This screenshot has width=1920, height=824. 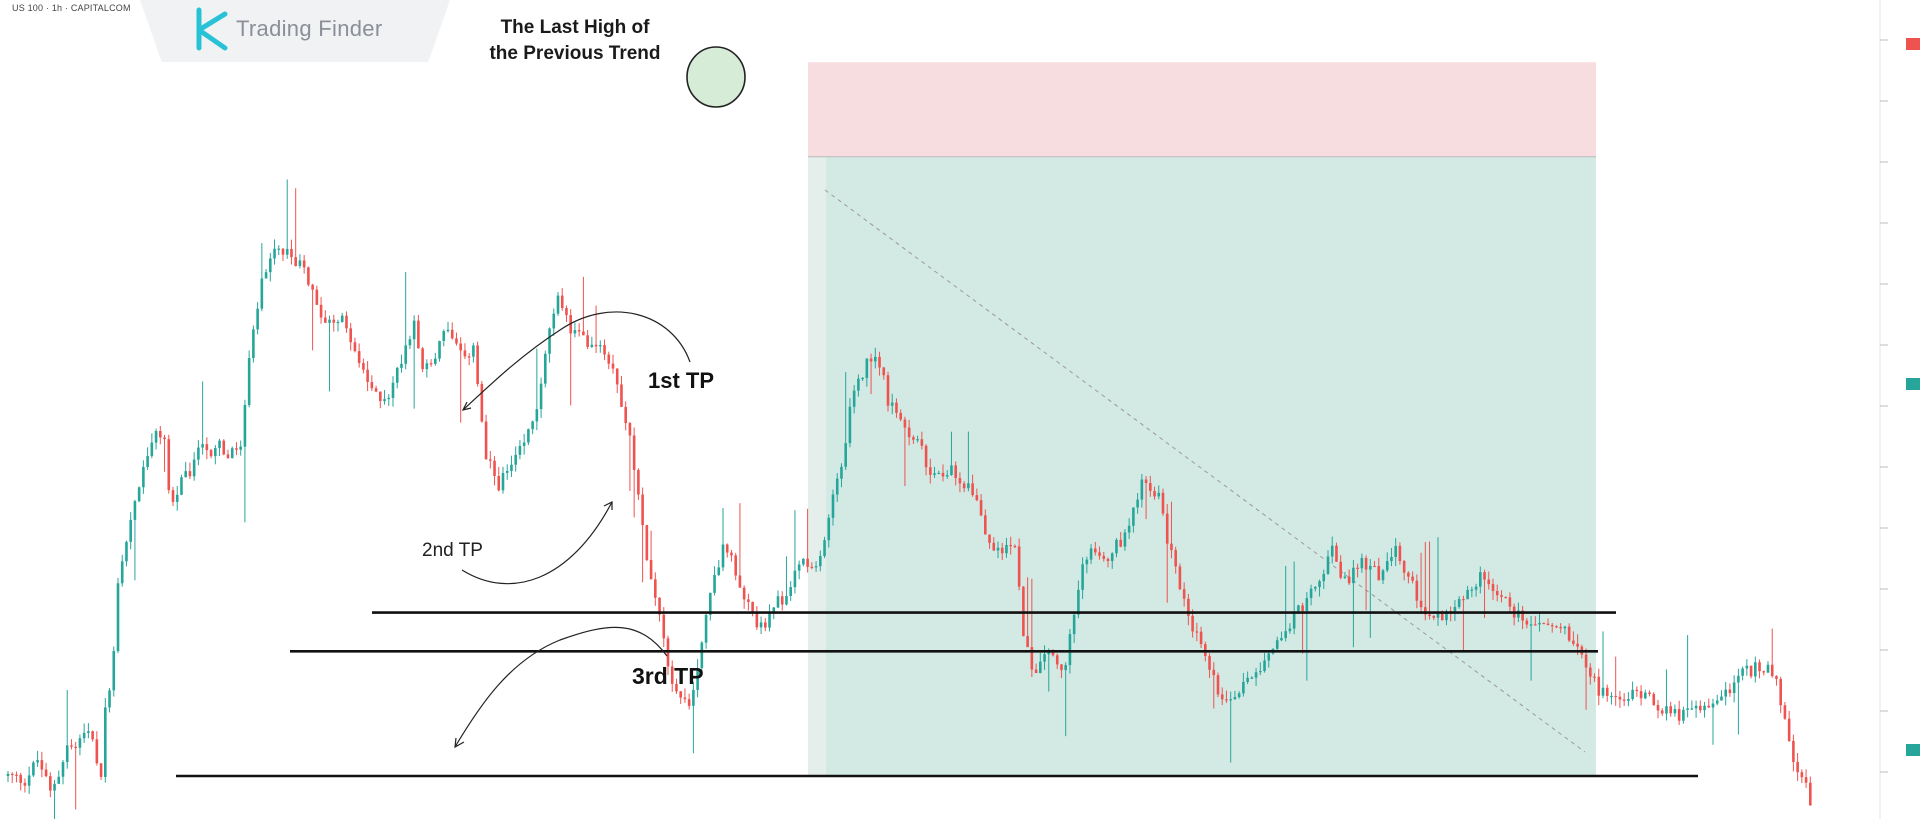 What do you see at coordinates (1913, 44) in the screenshot?
I see `stop-price-marker` at bounding box center [1913, 44].